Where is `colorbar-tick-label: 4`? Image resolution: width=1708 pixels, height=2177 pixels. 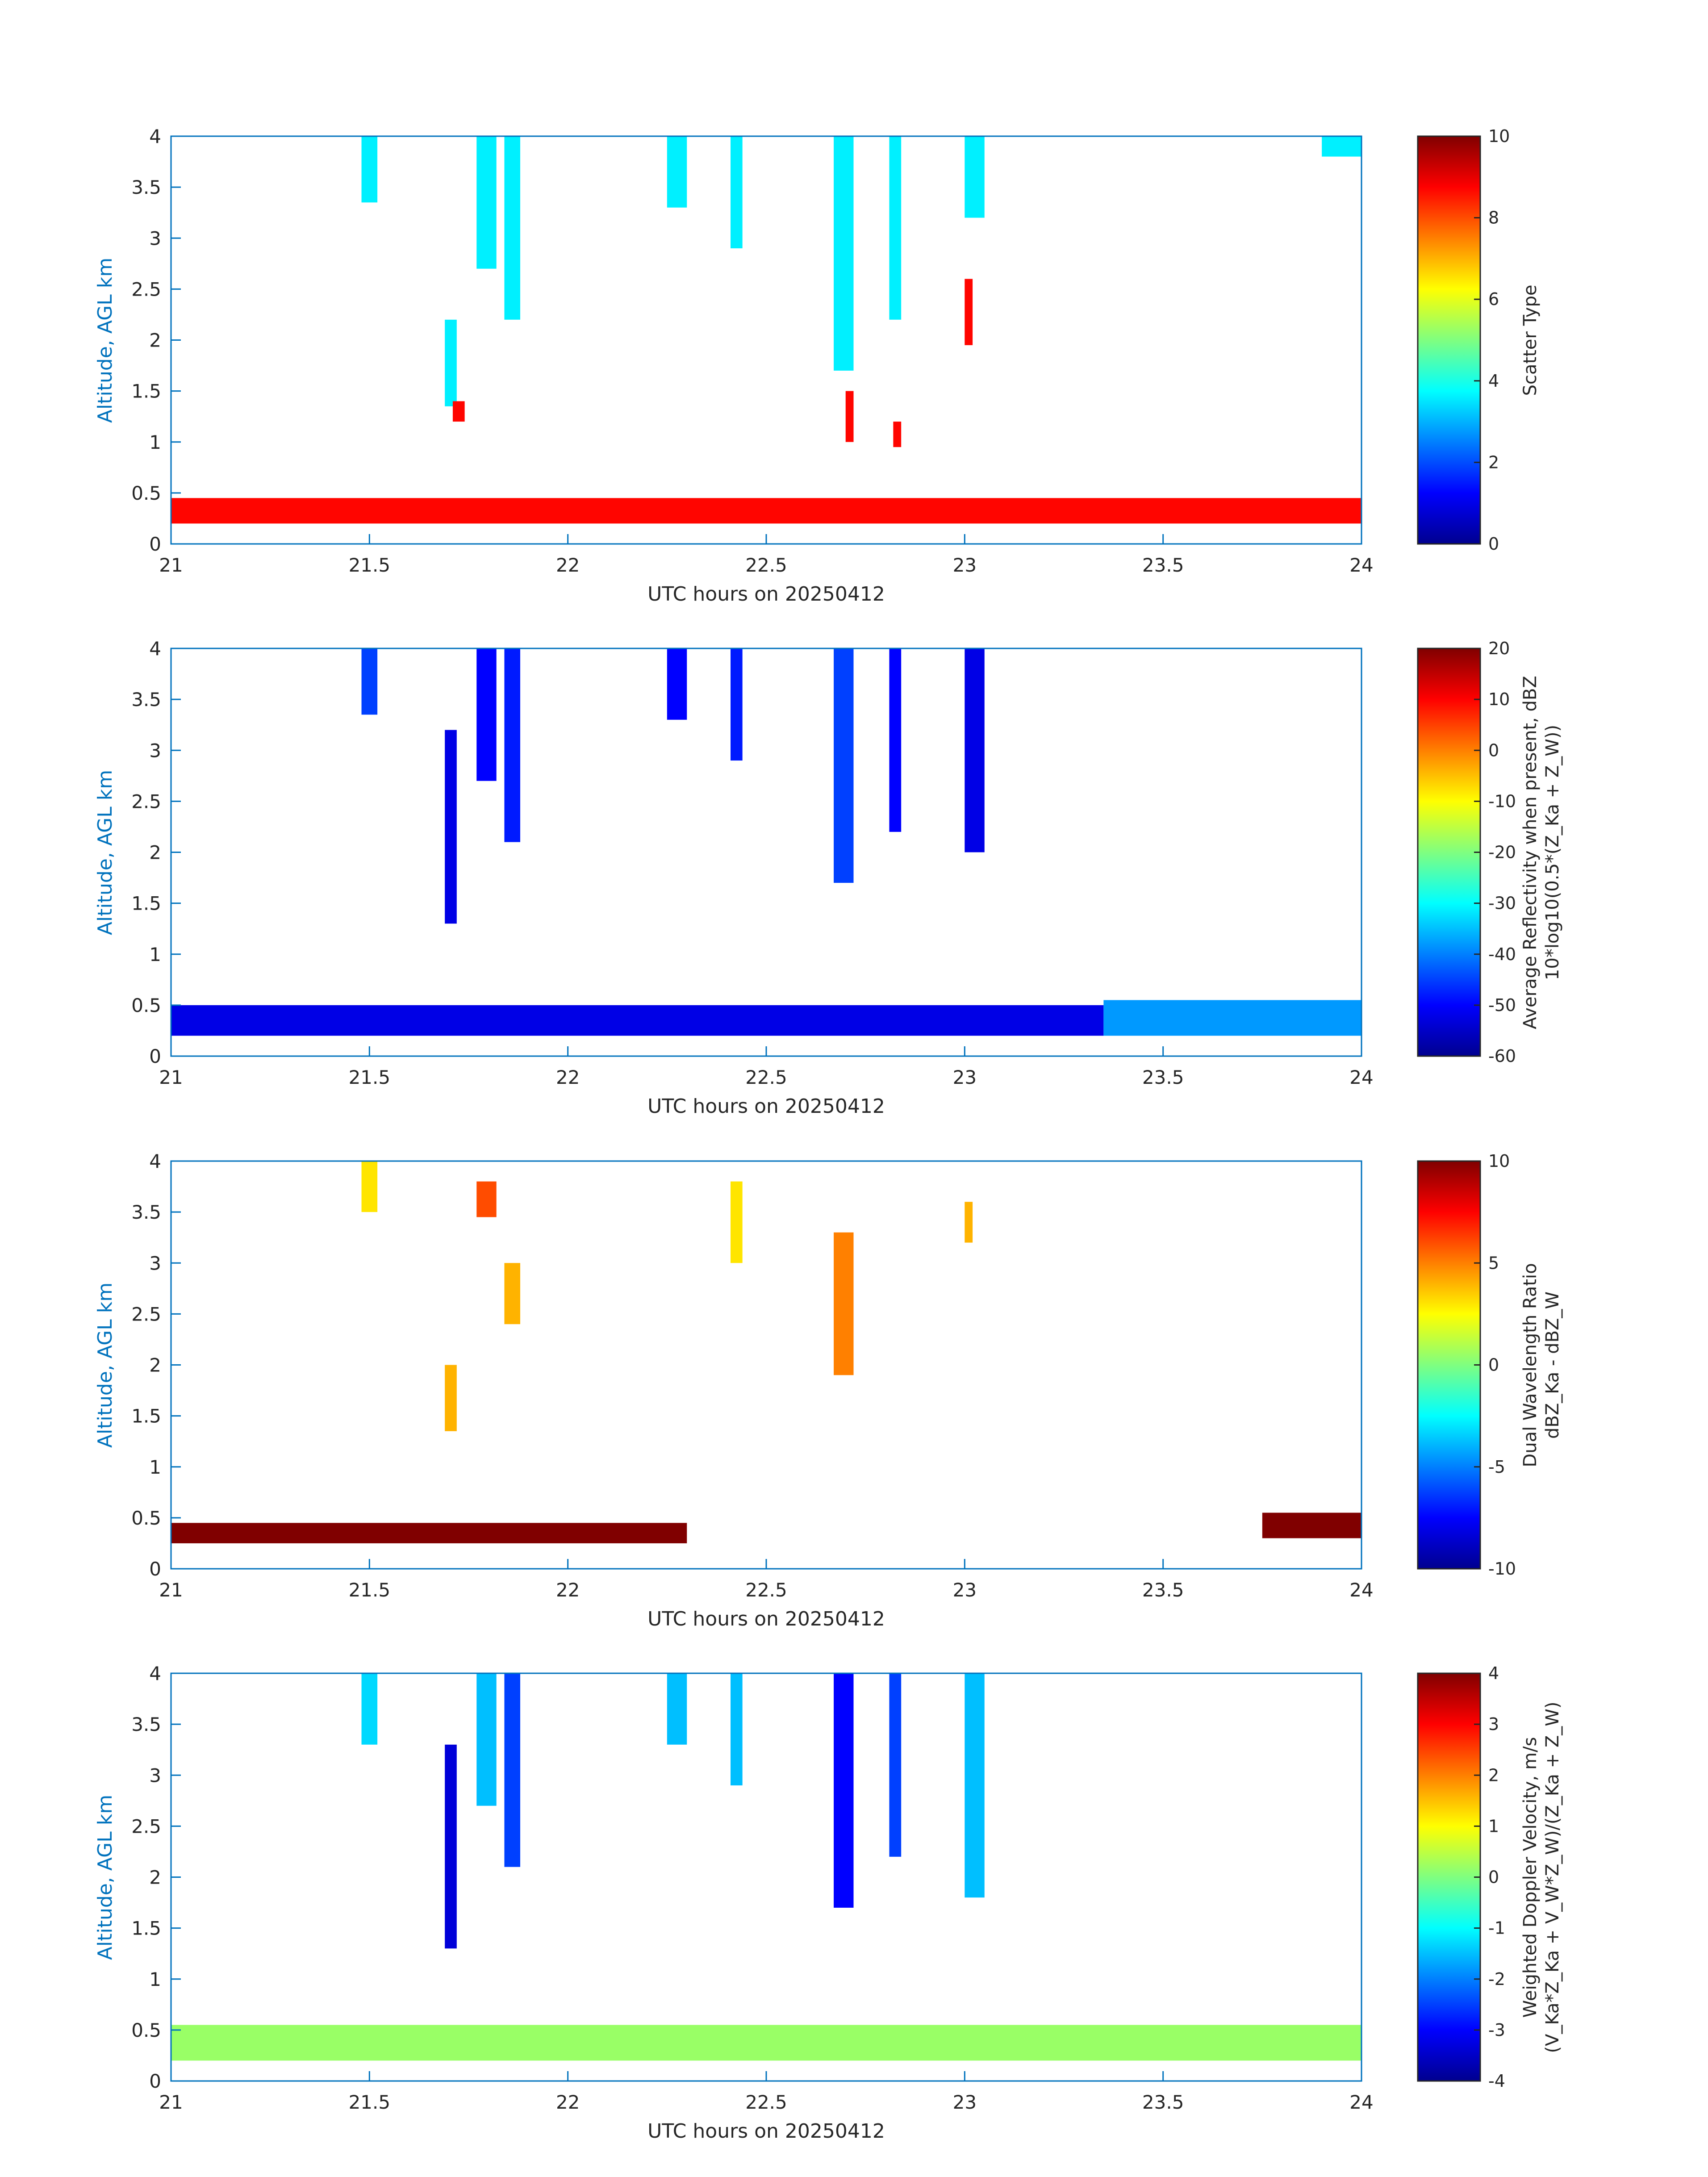 colorbar-tick-label: 4 is located at coordinates (1493, 1673).